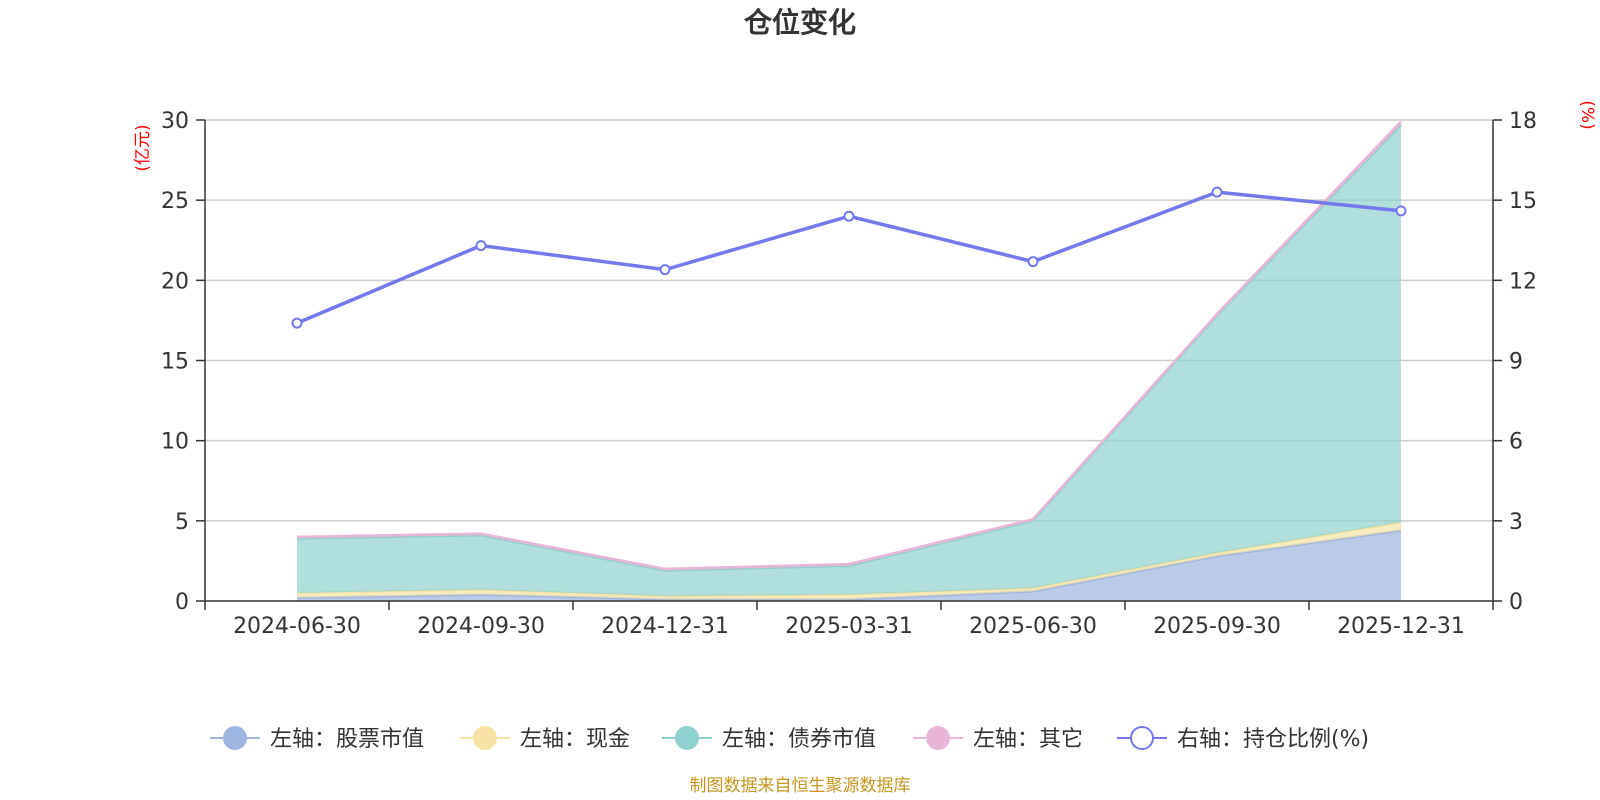  Describe the element at coordinates (1033, 626) in the screenshot. I see `x-axis-tick-label: 2025-06-30` at that location.